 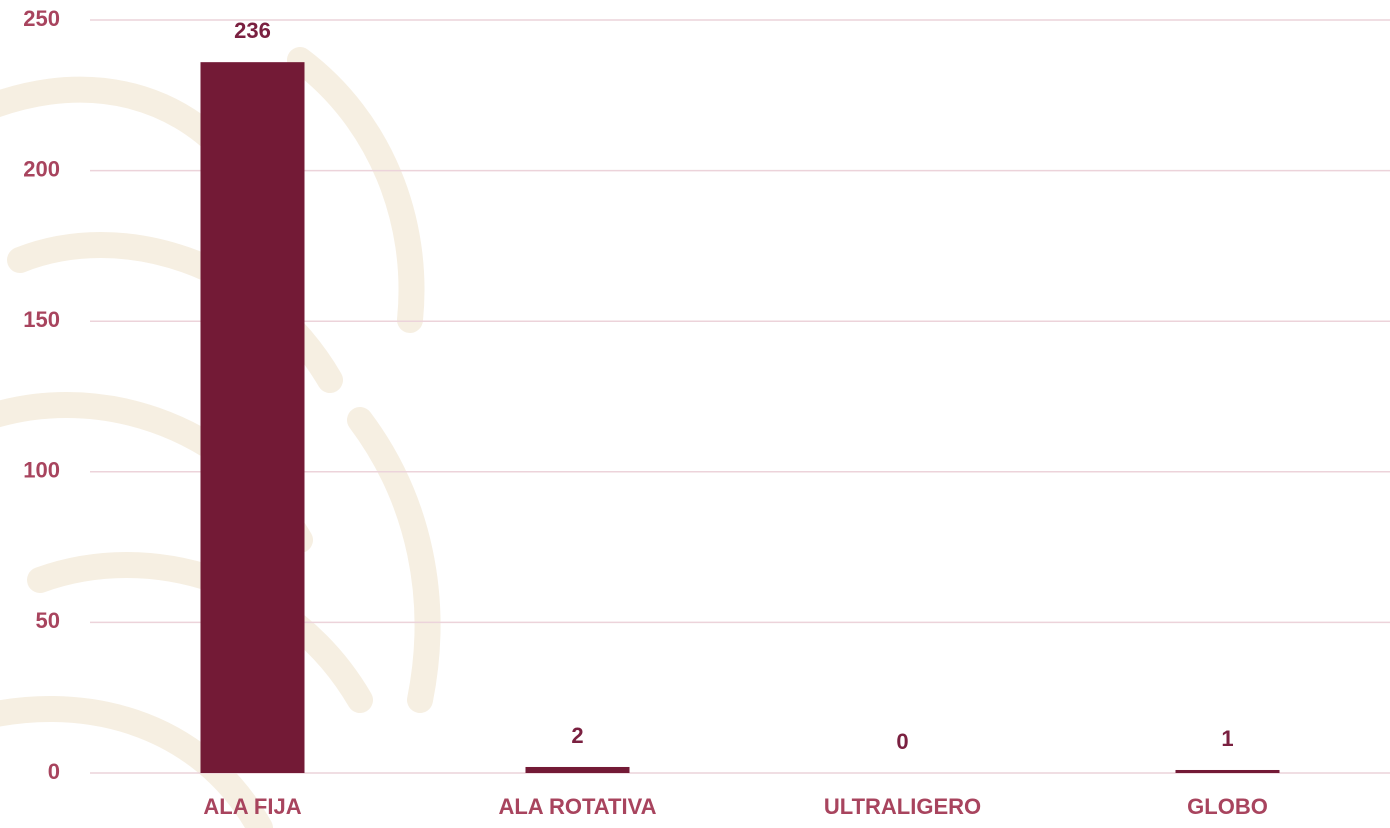 What do you see at coordinates (252, 806) in the screenshot?
I see `x-tick-label: ALA FIJA` at bounding box center [252, 806].